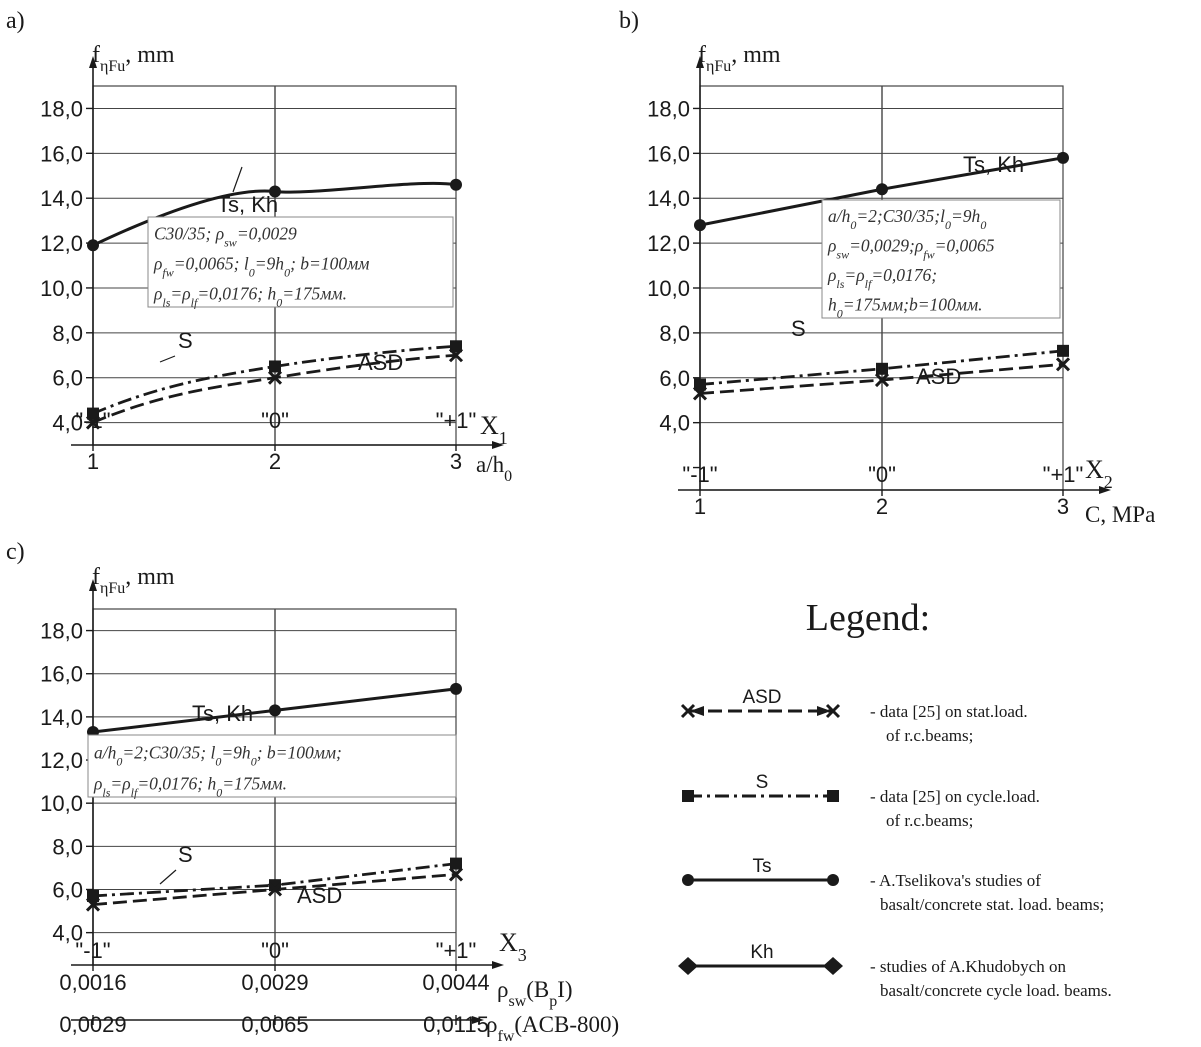  Describe the element at coordinates (455, 982) in the screenshot. I see `x-tick-label: 0,0044` at that location.